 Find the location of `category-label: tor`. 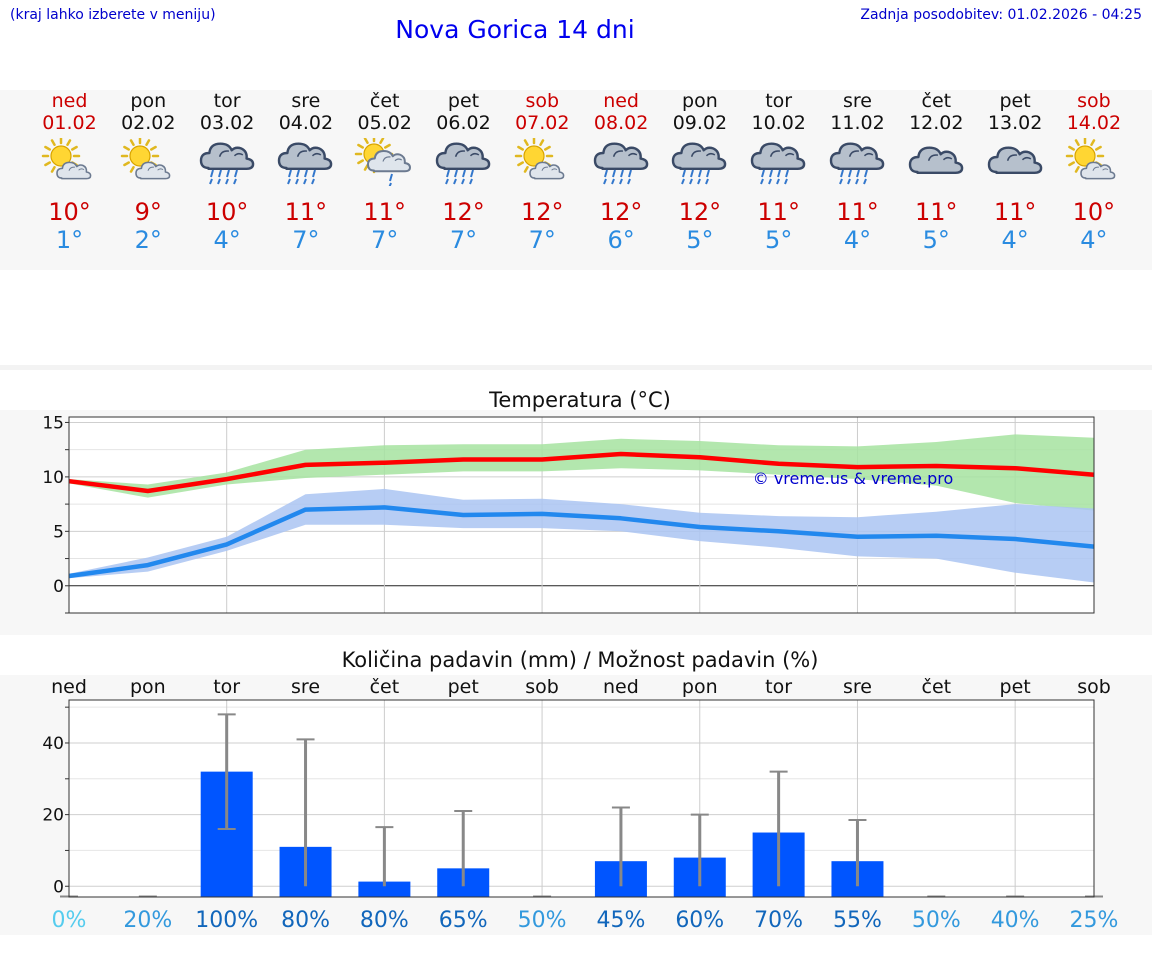

category-label: tor is located at coordinates (778, 687).